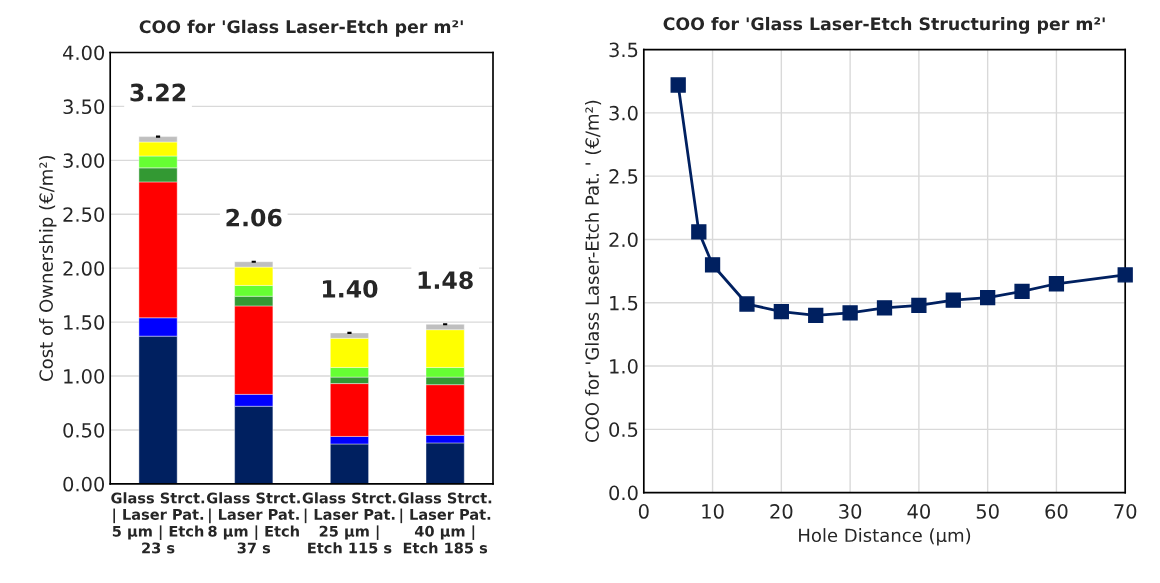 The image size is (1160, 583). Describe the element at coordinates (643, 511) in the screenshot. I see `x-tick-label: 0` at that location.